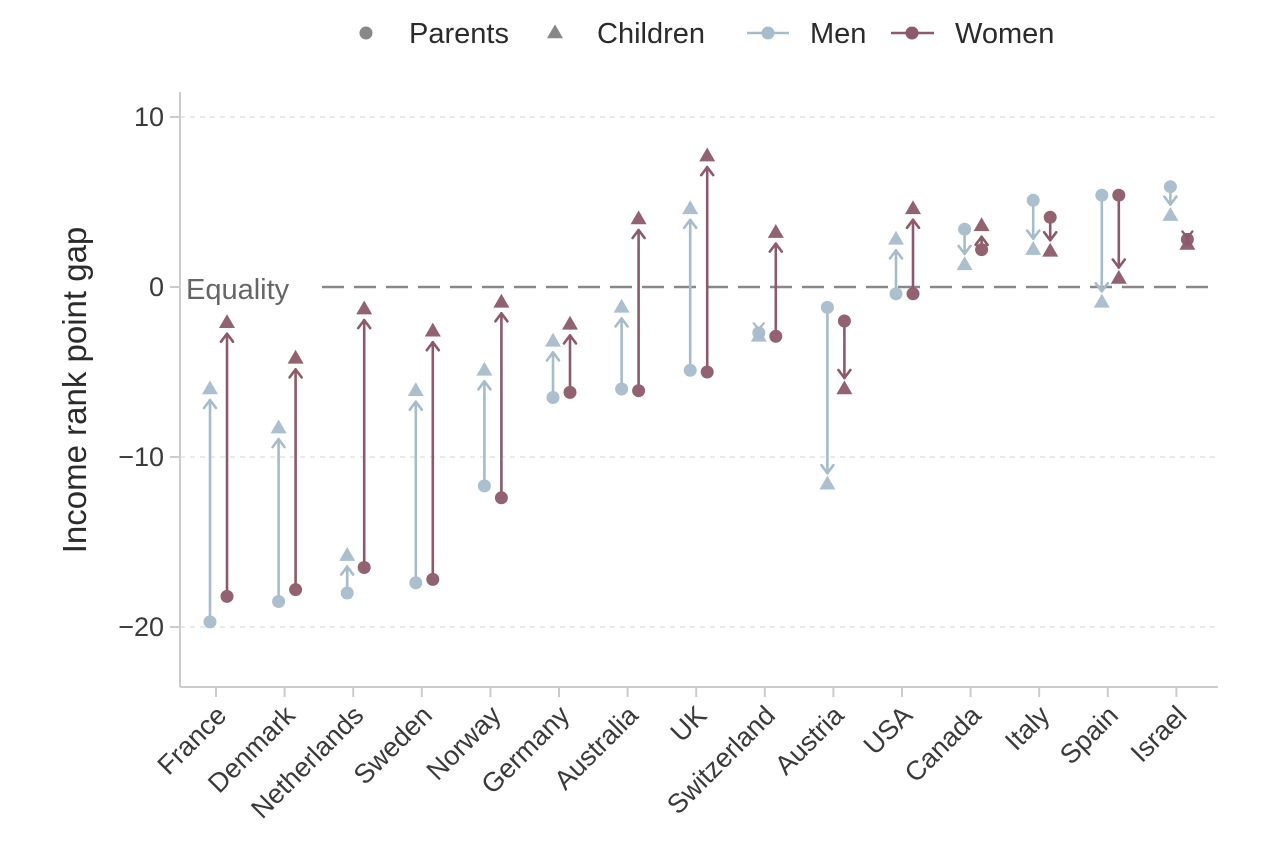 The width and height of the screenshot is (1288, 848). What do you see at coordinates (156, 287) in the screenshot?
I see `y-tick-label: 0` at bounding box center [156, 287].